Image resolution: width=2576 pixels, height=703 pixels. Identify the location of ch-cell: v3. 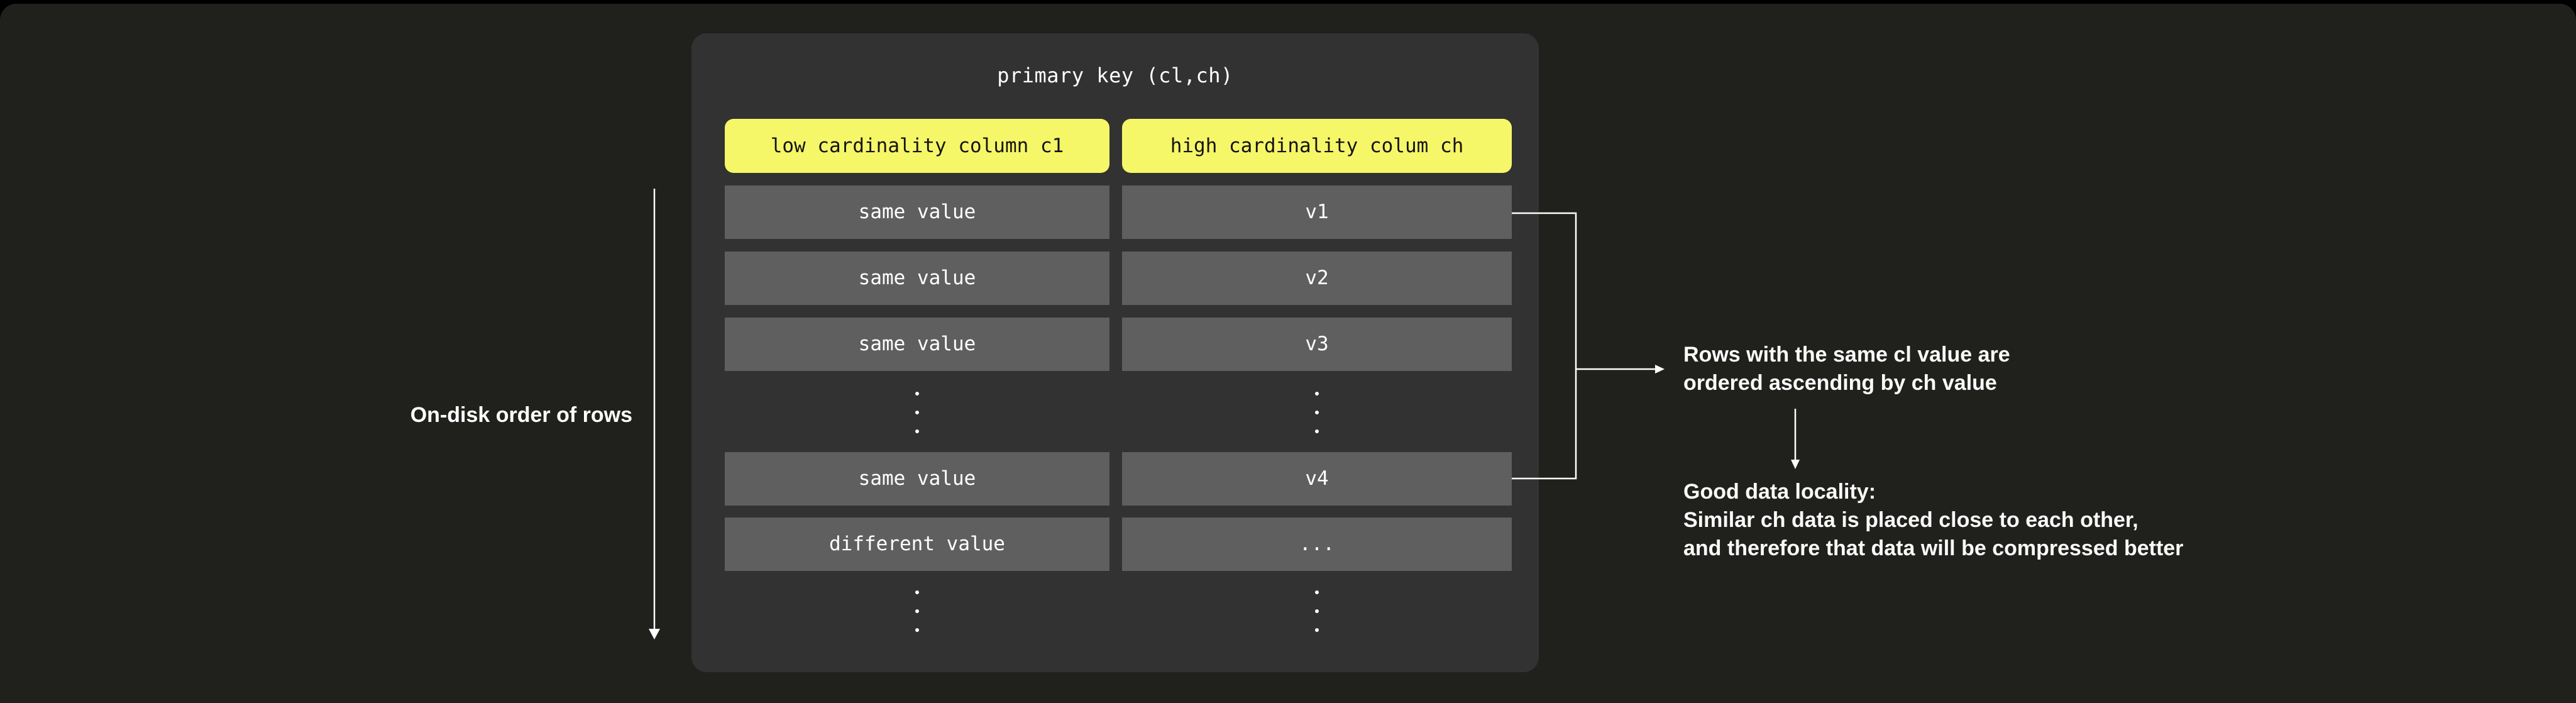
(1317, 344).